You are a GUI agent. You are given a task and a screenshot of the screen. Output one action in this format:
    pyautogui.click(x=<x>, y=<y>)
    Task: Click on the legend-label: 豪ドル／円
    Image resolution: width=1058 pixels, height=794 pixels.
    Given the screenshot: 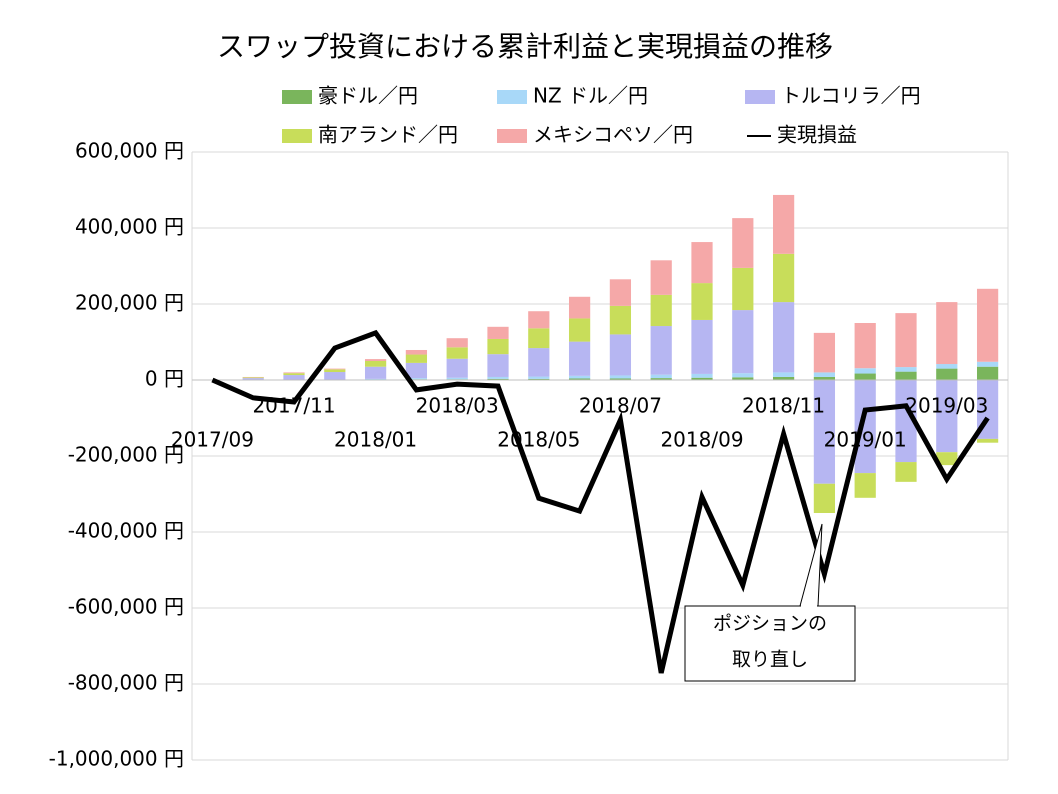 What is the action you would take?
    pyautogui.click(x=368, y=96)
    